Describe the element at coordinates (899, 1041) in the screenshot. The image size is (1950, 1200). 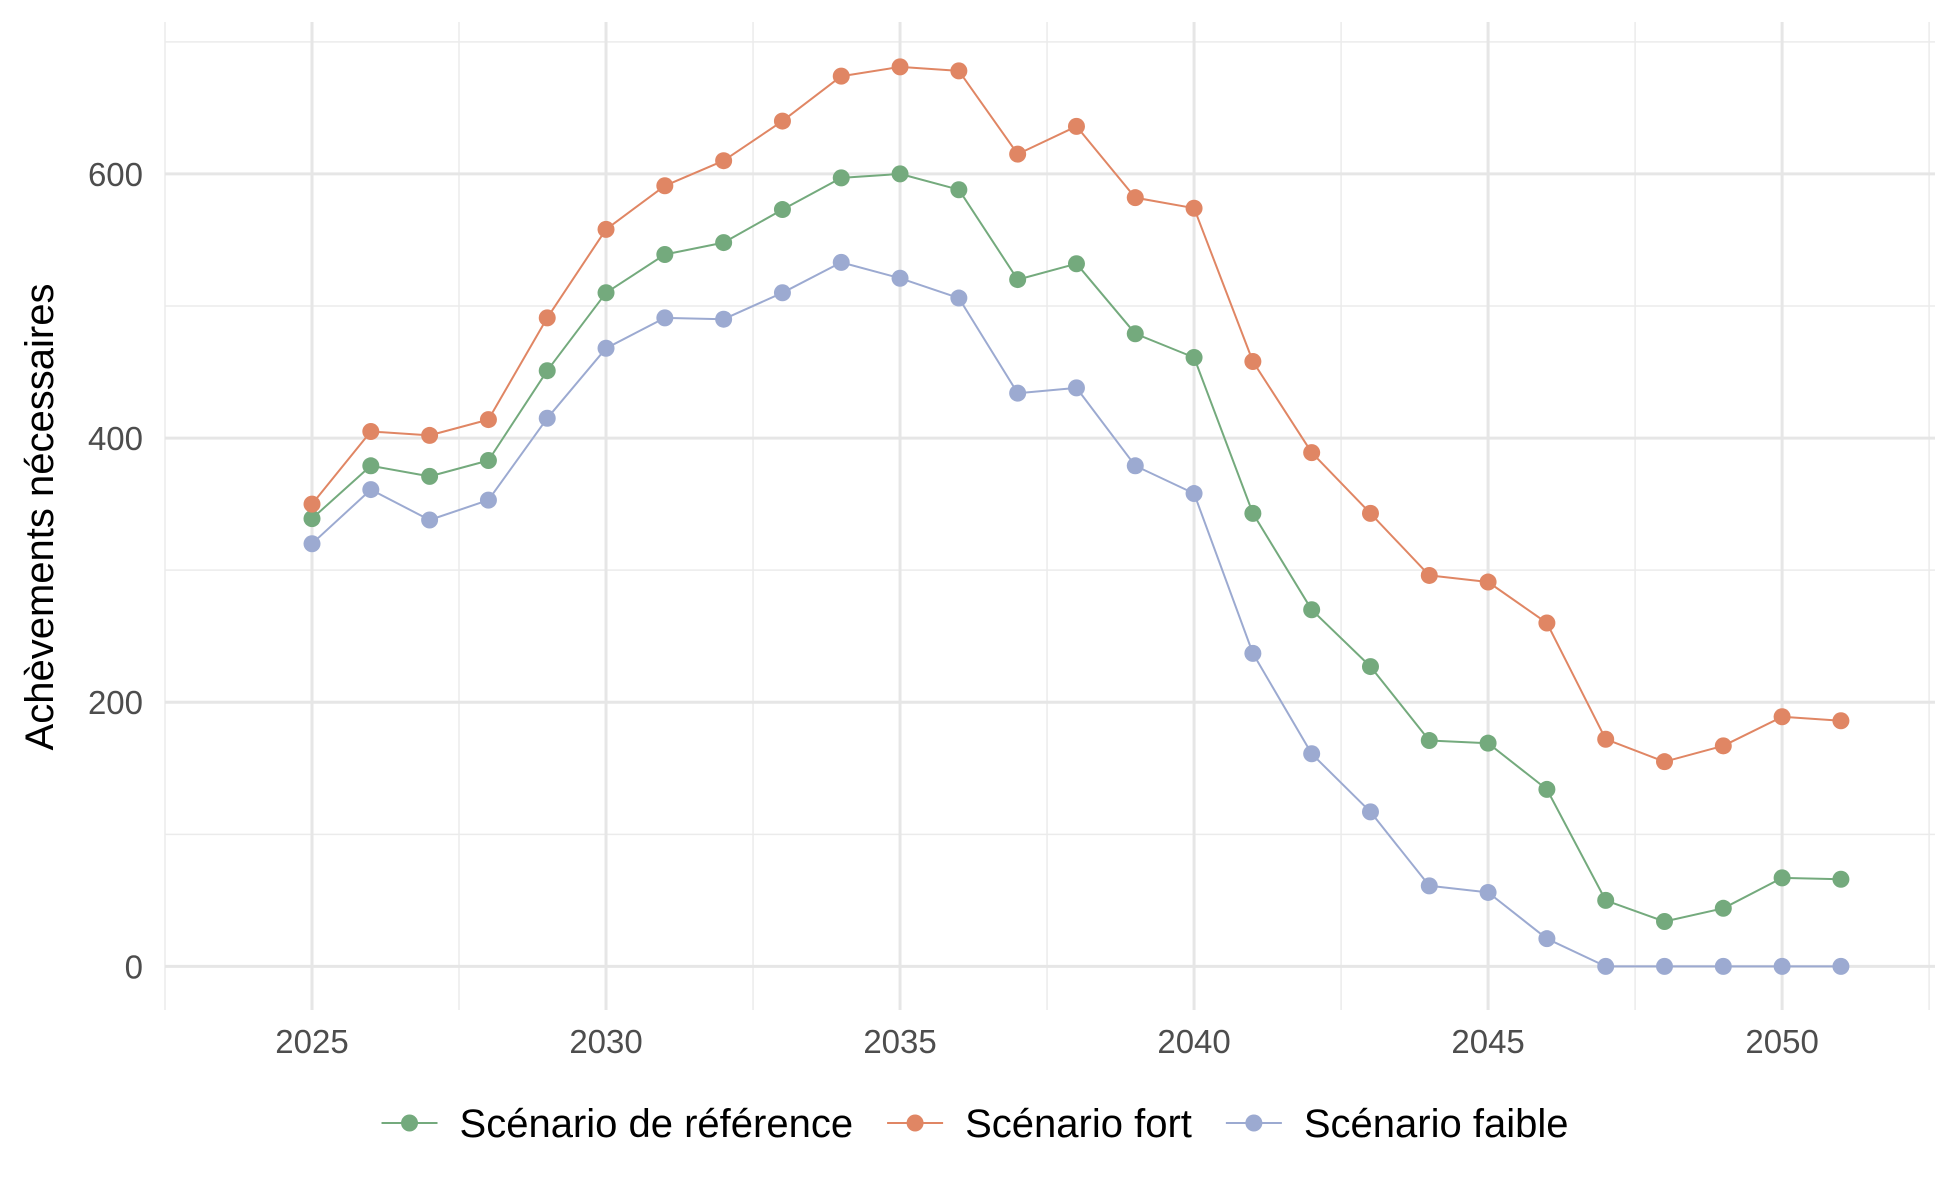
I see `x-tick-label: 2035` at that location.